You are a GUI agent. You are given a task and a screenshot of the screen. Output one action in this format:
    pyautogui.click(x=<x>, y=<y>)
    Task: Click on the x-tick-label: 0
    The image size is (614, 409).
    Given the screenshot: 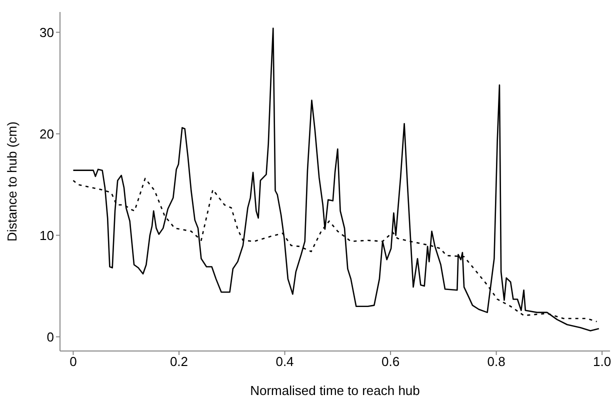 What is the action you would take?
    pyautogui.click(x=73, y=362)
    